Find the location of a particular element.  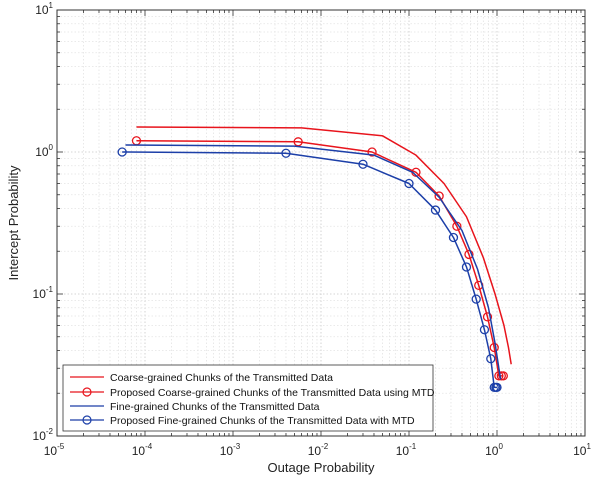

x-tick-label: 10⁻⁵ is located at coordinates (54, 450).